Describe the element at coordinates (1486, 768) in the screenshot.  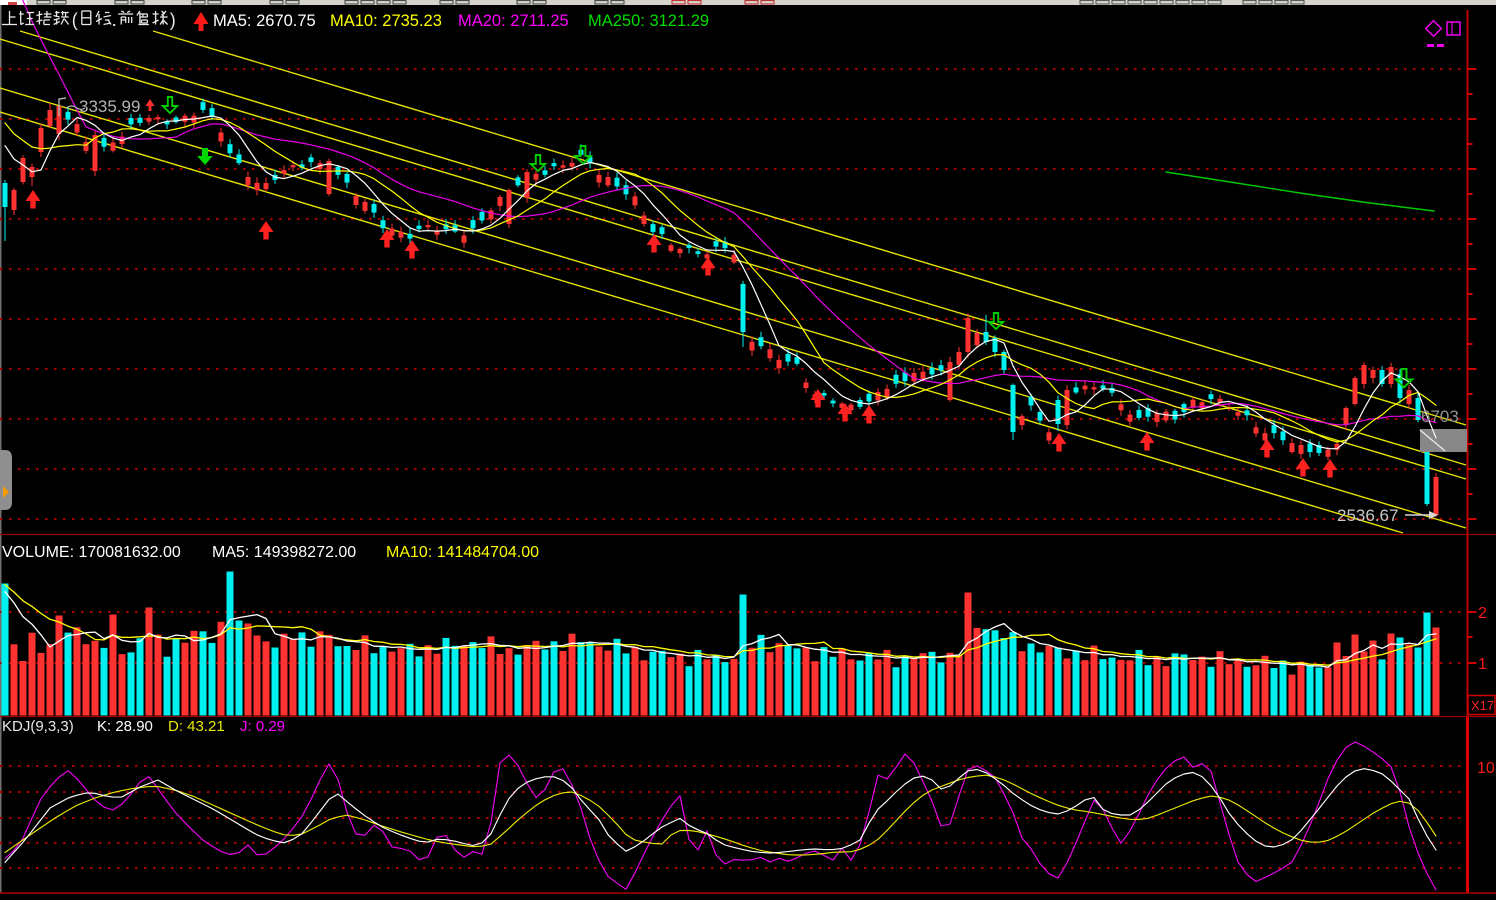
I see `svg-text: 10` at that location.